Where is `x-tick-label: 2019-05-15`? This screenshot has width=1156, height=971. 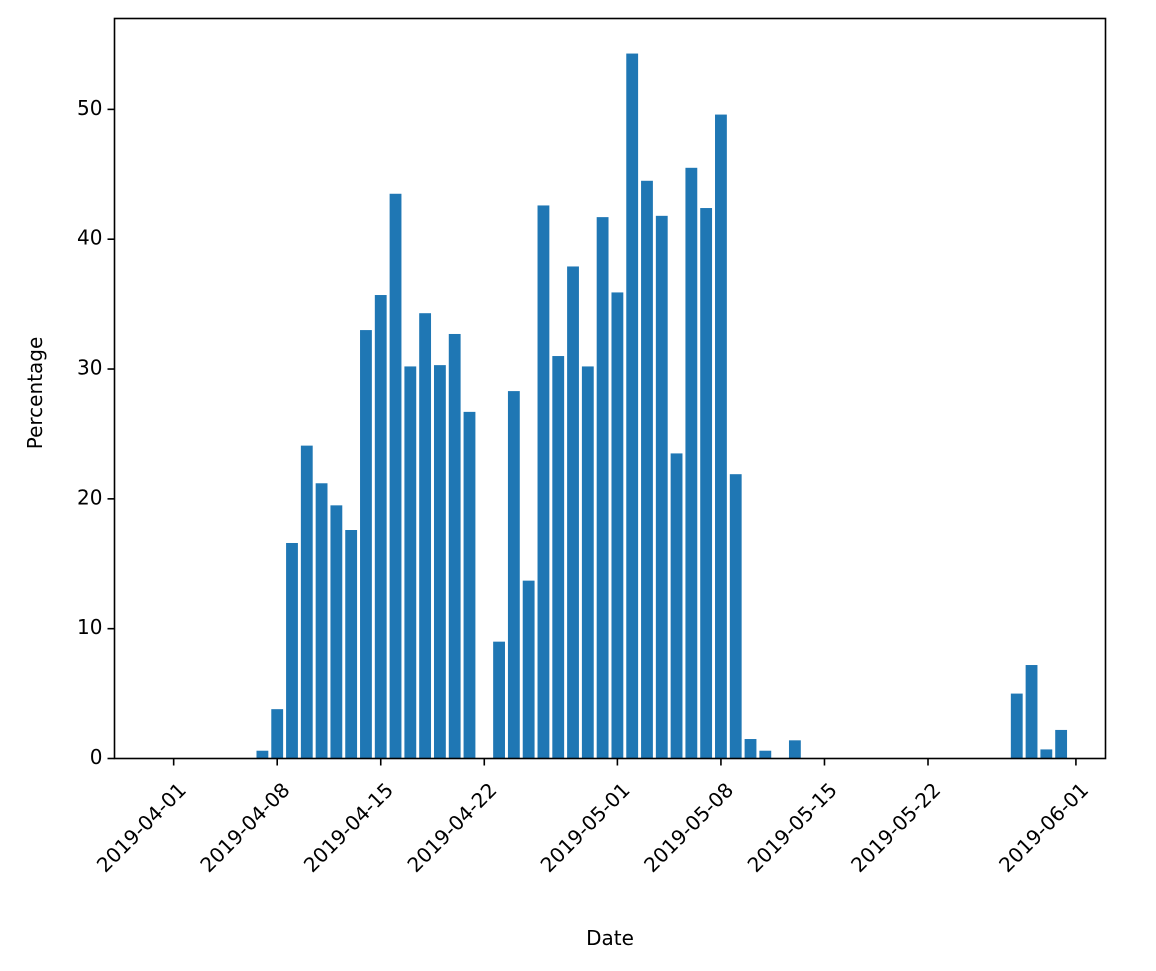
x-tick-label: 2019-05-15 is located at coordinates (792, 827).